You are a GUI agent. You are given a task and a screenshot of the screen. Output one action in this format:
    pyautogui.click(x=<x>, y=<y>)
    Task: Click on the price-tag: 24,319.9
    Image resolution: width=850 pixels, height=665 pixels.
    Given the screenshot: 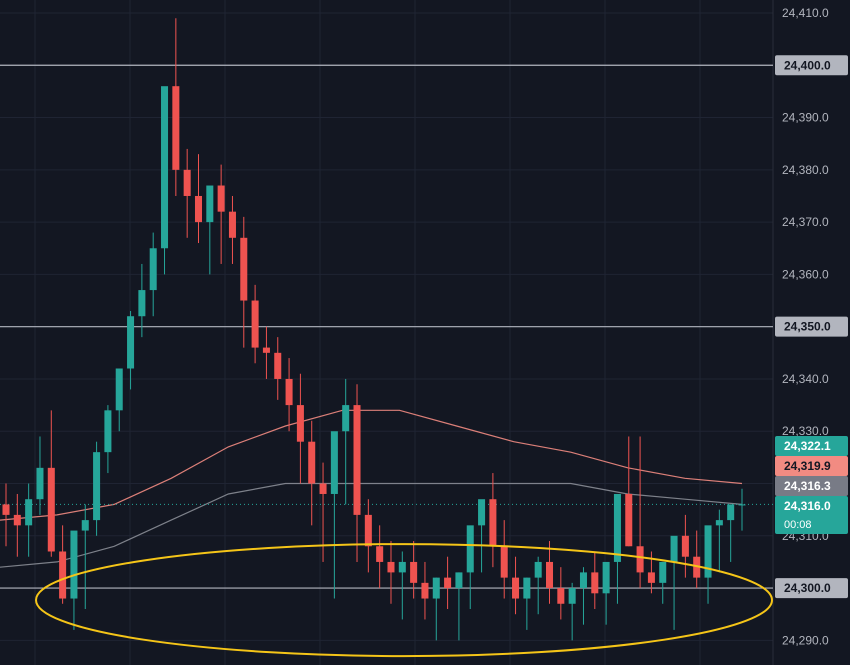 What is the action you would take?
    pyautogui.click(x=811, y=466)
    